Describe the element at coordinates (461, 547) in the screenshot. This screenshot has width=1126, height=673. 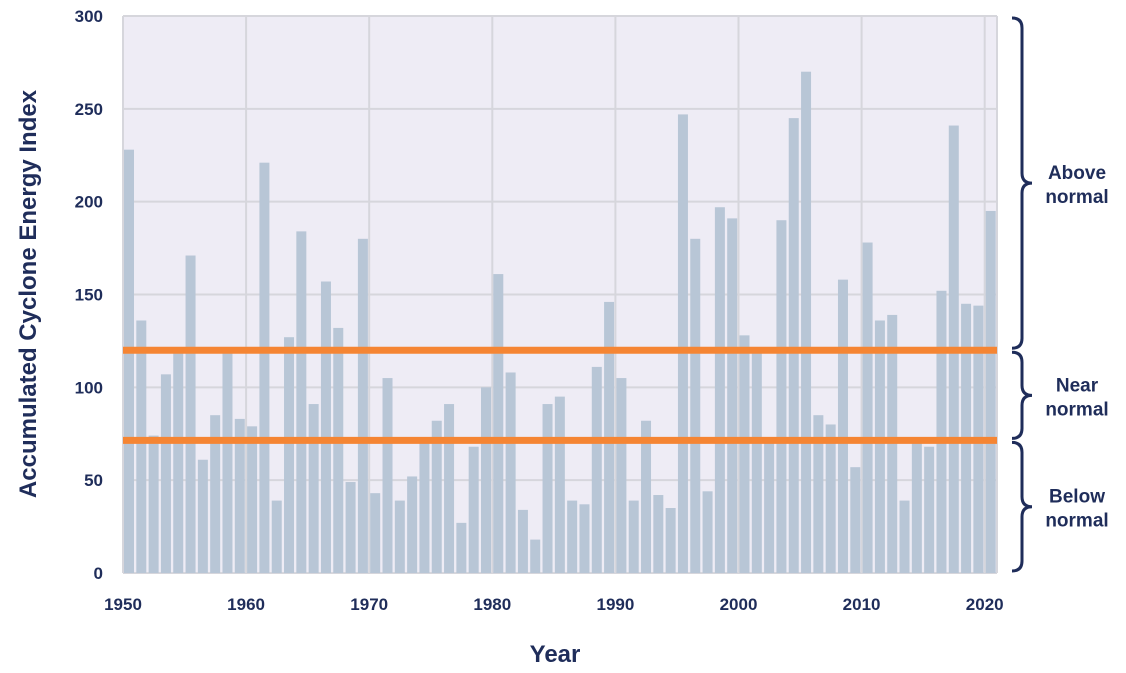
I see `bar-1977` at that location.